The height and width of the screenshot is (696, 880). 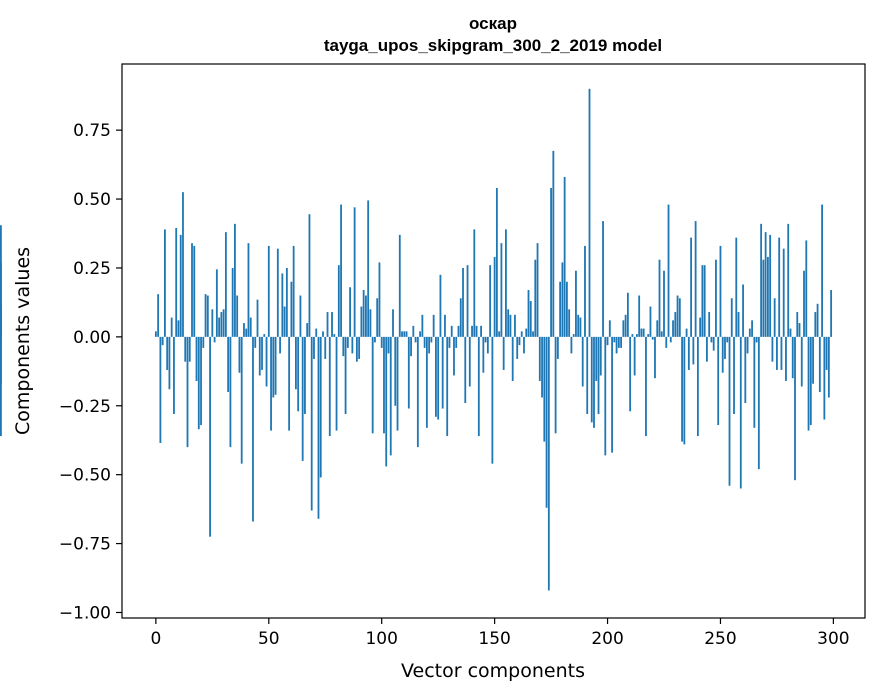 I want to click on x-axis: 0 50 100 150 200 250 300, so click(x=500, y=633).